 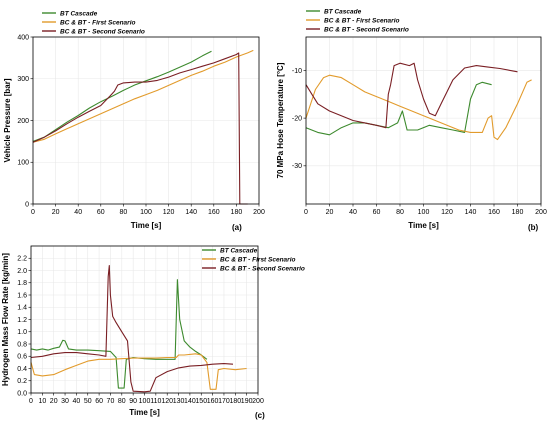 What do you see at coordinates (133, 401) in the screenshot?
I see `x-tick-label: 90` at bounding box center [133, 401].